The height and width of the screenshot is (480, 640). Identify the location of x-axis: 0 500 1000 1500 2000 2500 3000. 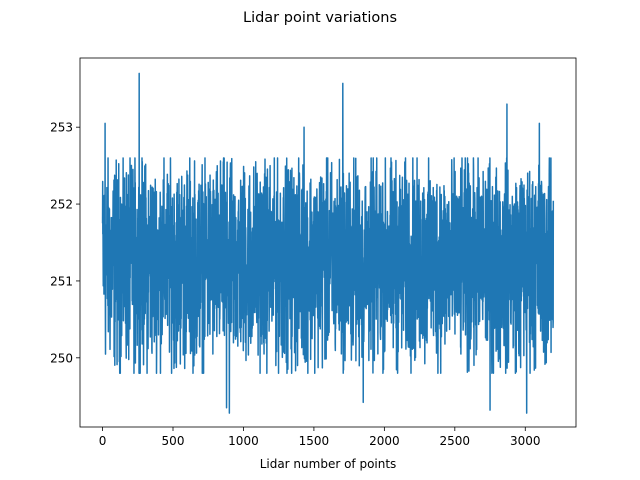
(320, 437).